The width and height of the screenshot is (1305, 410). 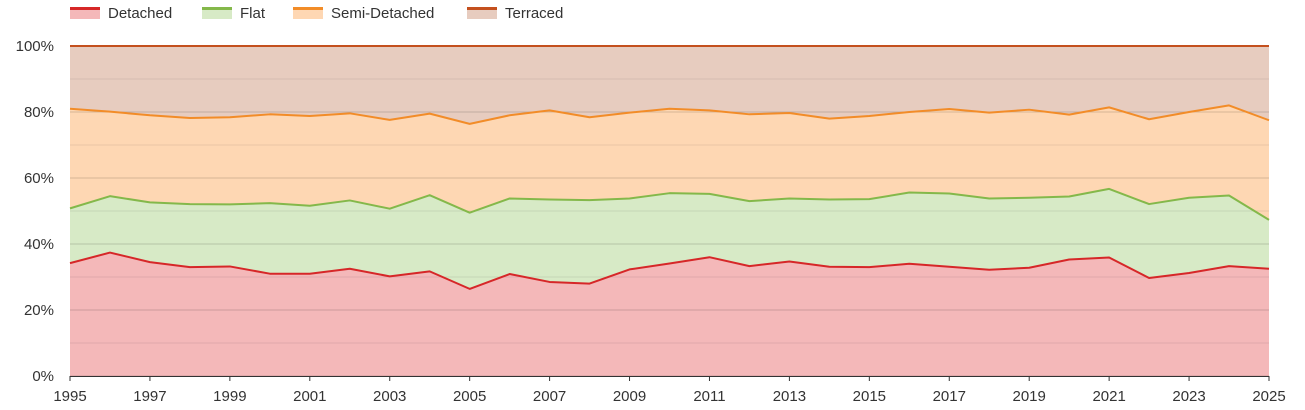 What do you see at coordinates (39, 244) in the screenshot?
I see `y-tick-label: 40%` at bounding box center [39, 244].